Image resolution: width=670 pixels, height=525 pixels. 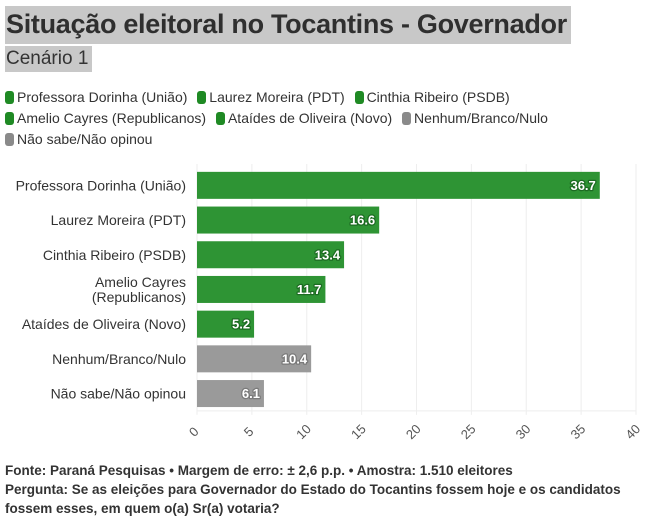 What do you see at coordinates (310, 118) in the screenshot?
I see `legend-label: Ataídes de Oliveira (Novo)` at bounding box center [310, 118].